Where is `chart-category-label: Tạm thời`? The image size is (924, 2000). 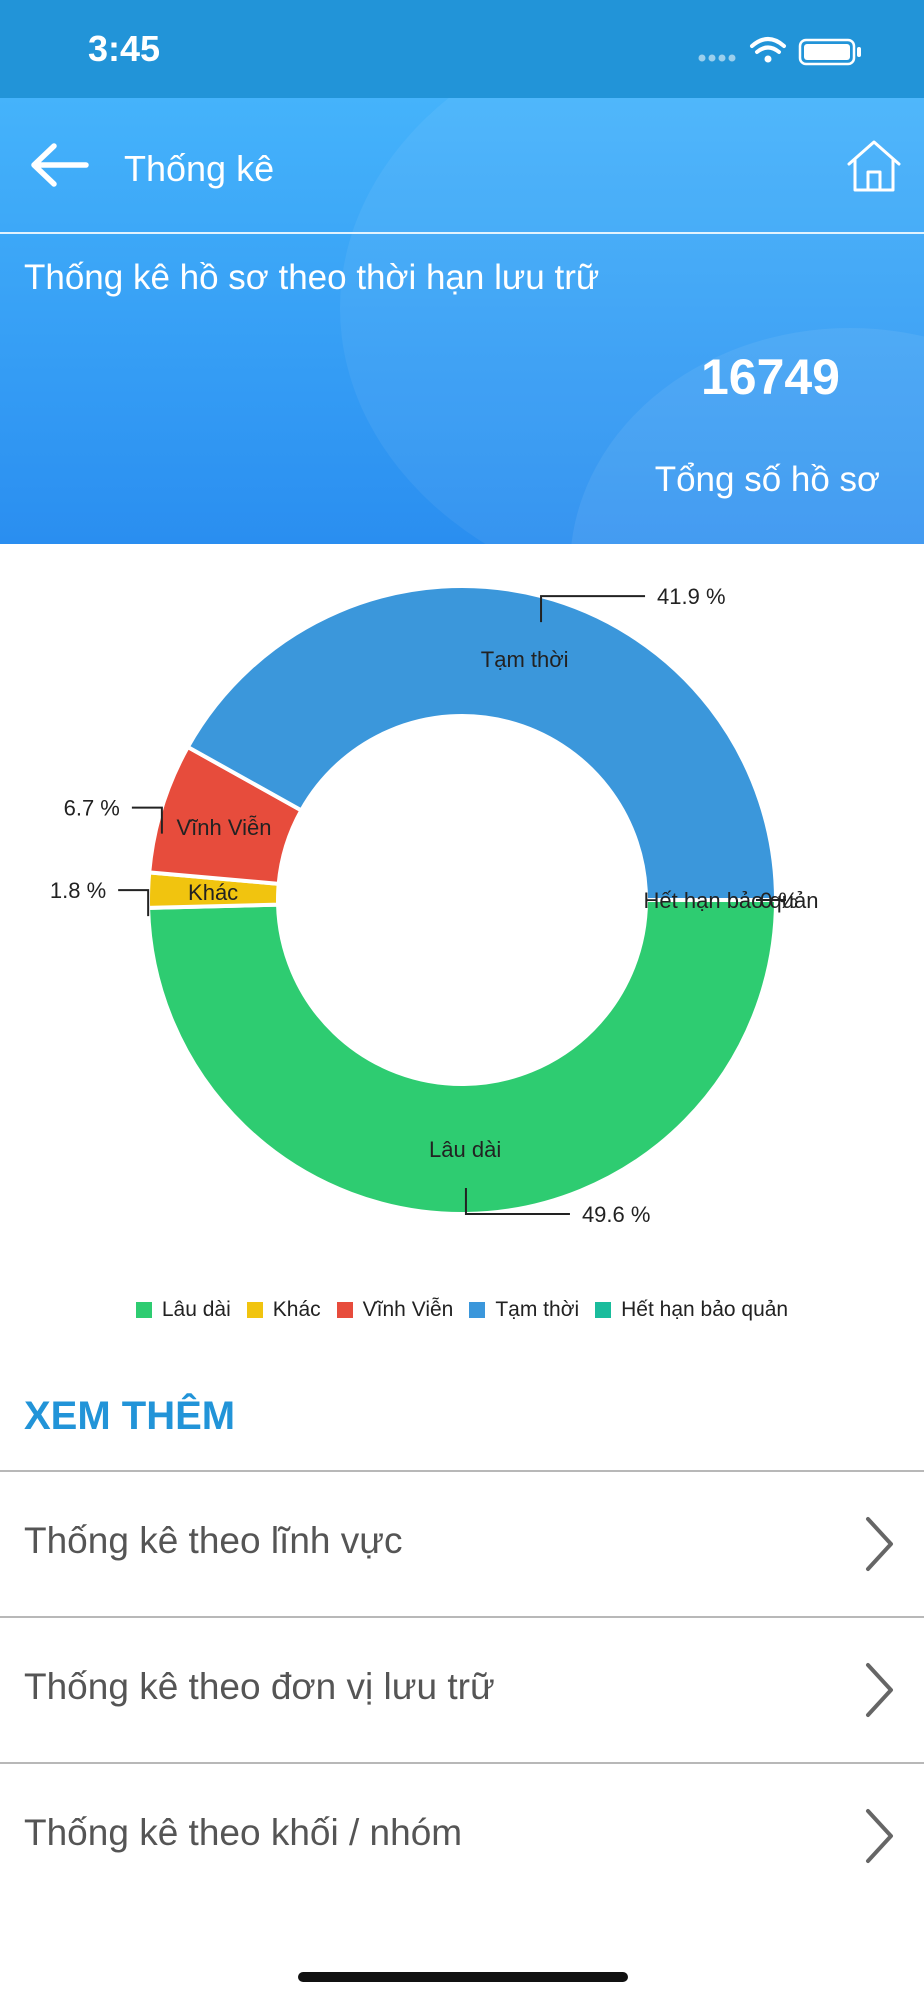
chart-category-label: Tạm thời is located at coordinates (525, 659).